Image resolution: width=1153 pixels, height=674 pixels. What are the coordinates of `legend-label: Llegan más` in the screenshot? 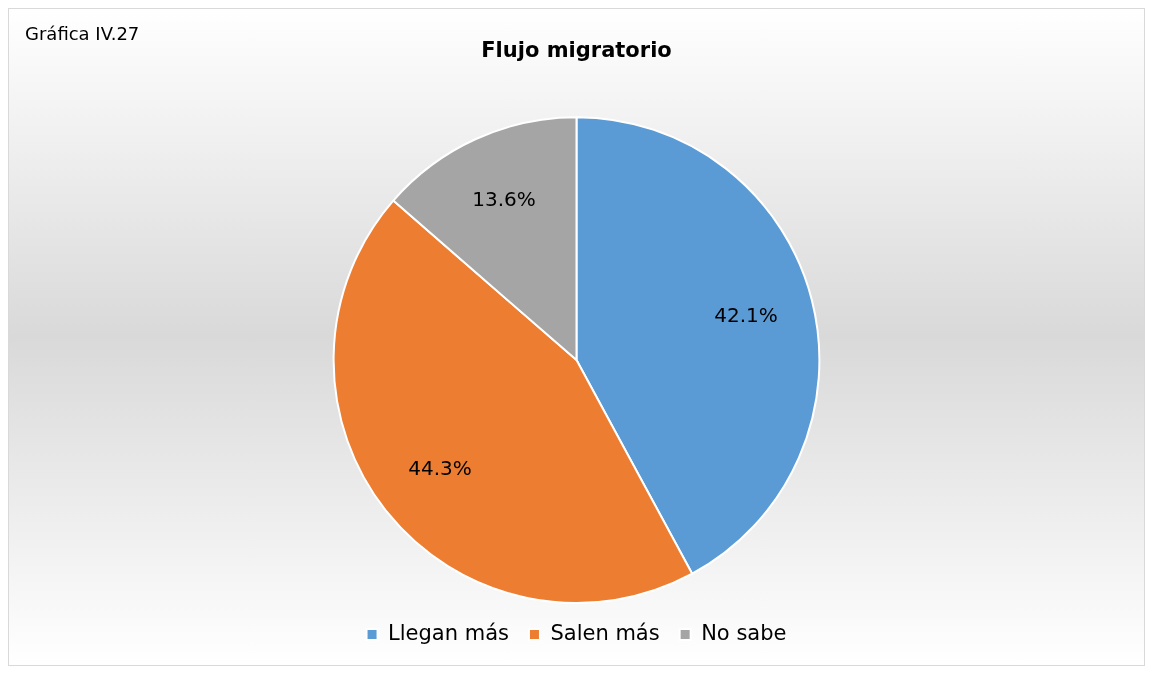 It's located at (448, 632).